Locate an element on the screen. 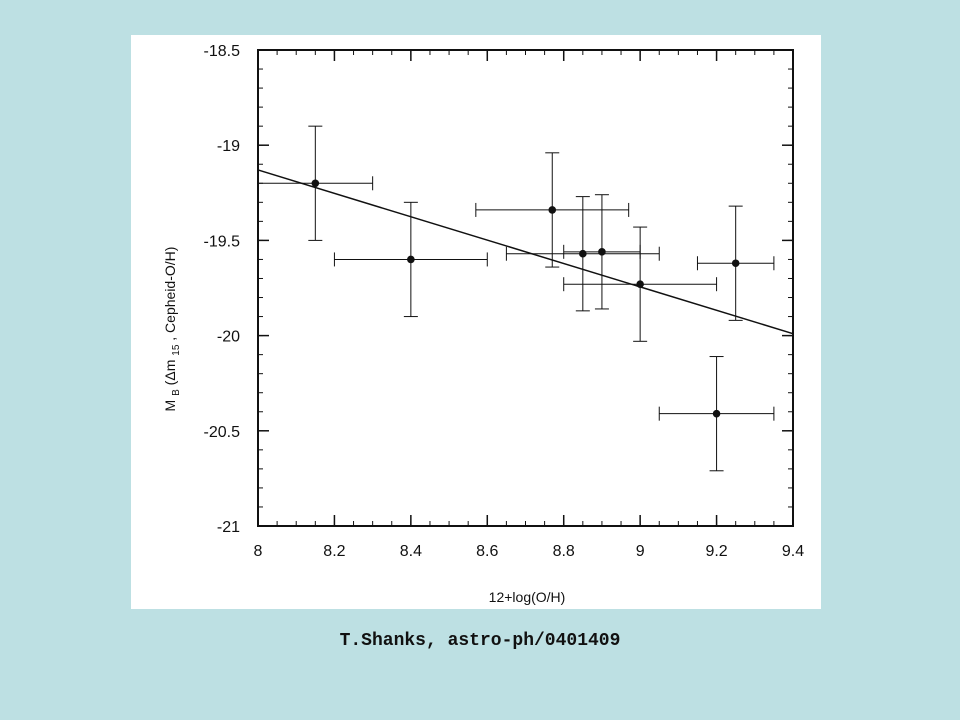 Image resolution: width=960 pixels, height=720 pixels. x-axis-label: 12+log(O/H) is located at coordinates (527, 597).